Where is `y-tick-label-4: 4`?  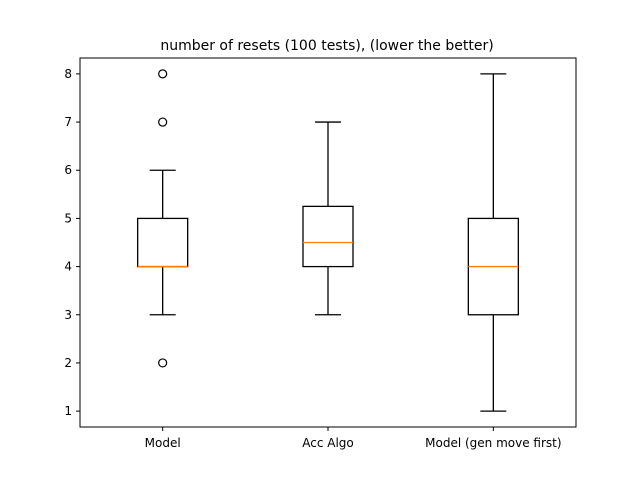 y-tick-label-4: 4 is located at coordinates (68, 267).